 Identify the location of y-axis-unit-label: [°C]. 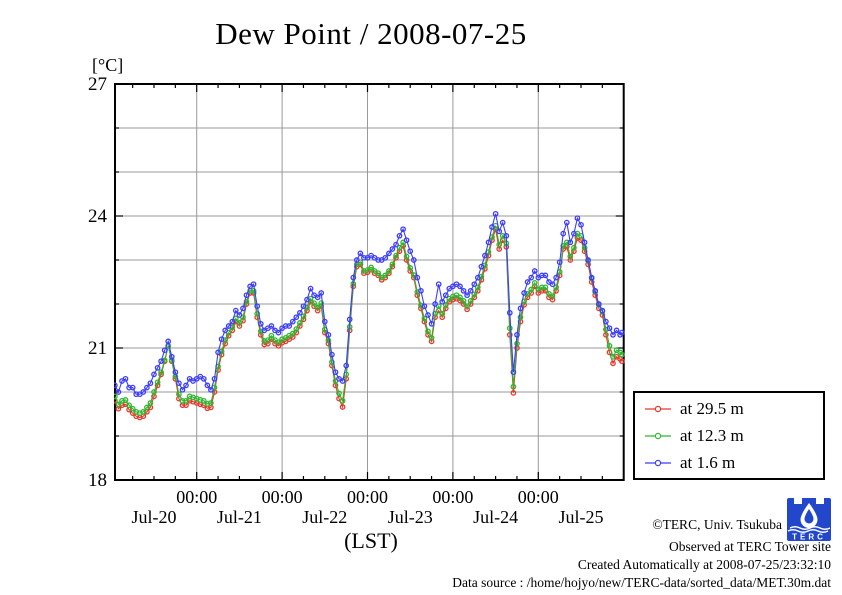
(108, 65).